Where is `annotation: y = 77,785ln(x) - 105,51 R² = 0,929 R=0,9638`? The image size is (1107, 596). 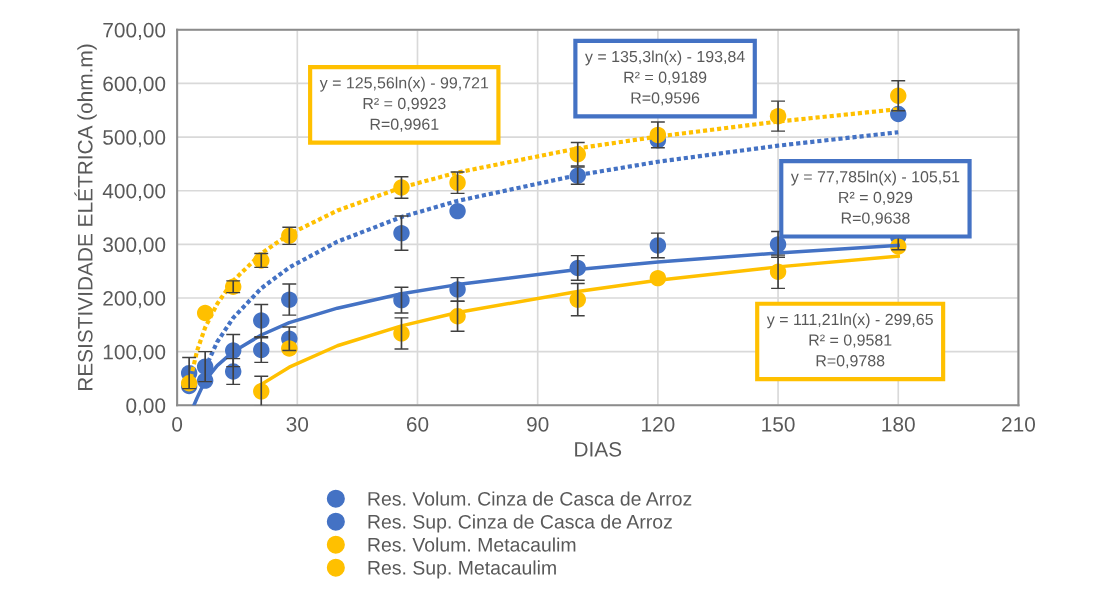 annotation: y = 77,785ln(x) - 105,51 R² = 0,929 R=0,9638 is located at coordinates (875, 198).